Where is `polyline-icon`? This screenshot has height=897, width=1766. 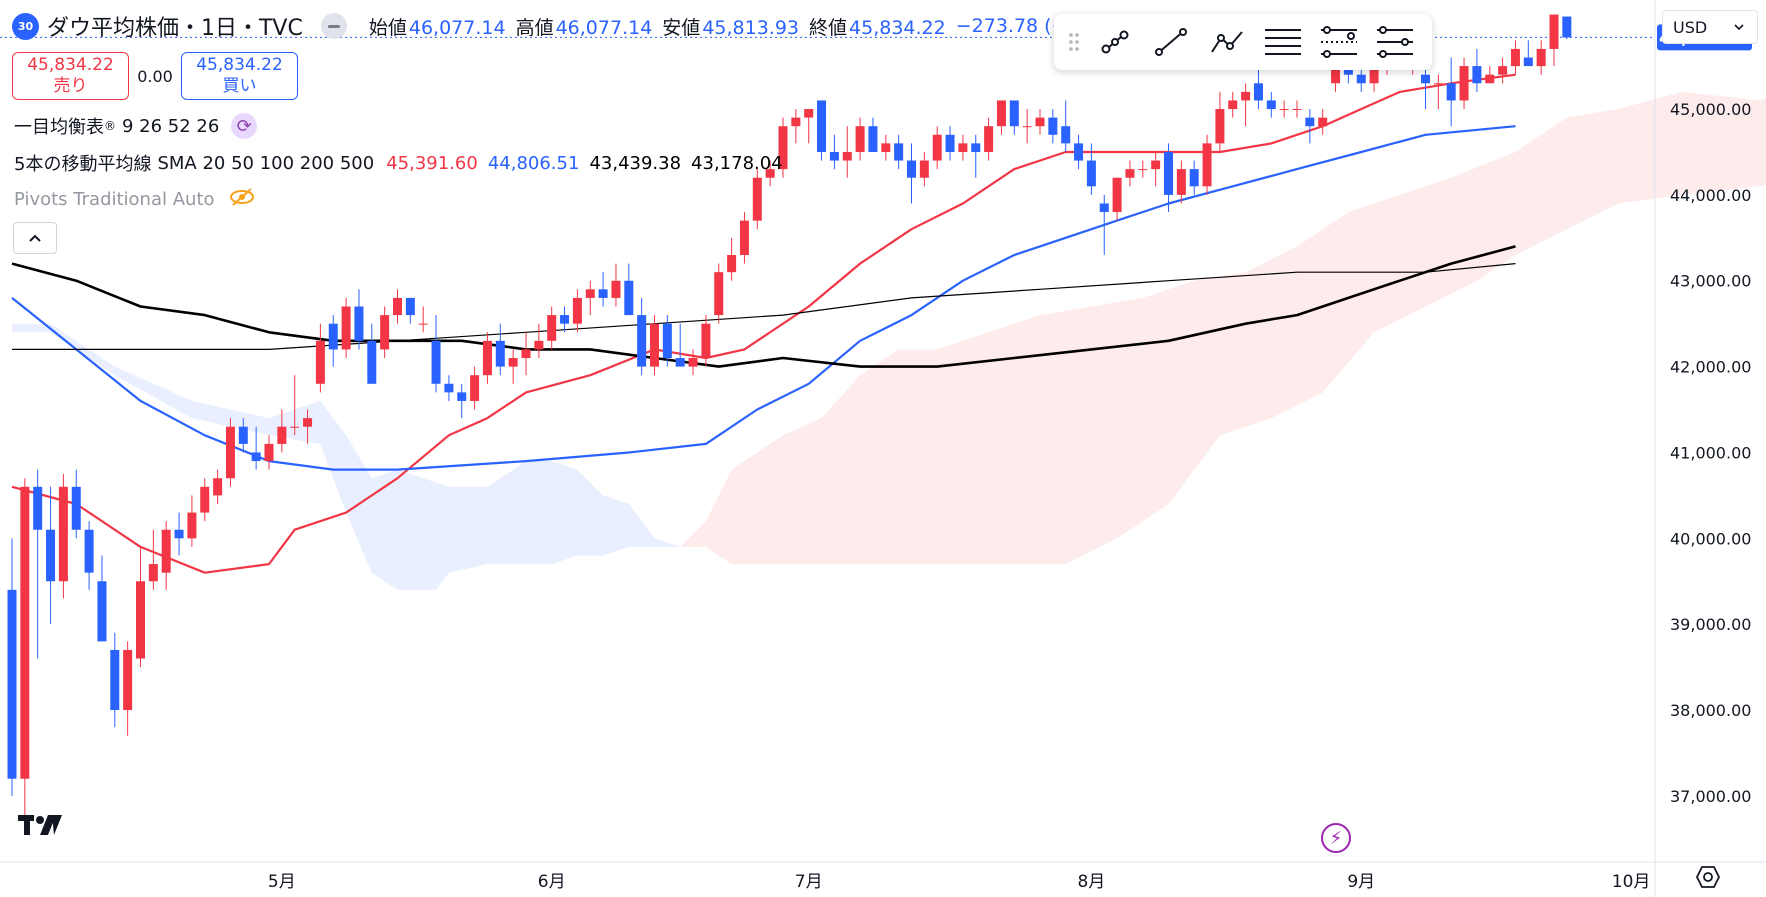 polyline-icon is located at coordinates (1227, 42).